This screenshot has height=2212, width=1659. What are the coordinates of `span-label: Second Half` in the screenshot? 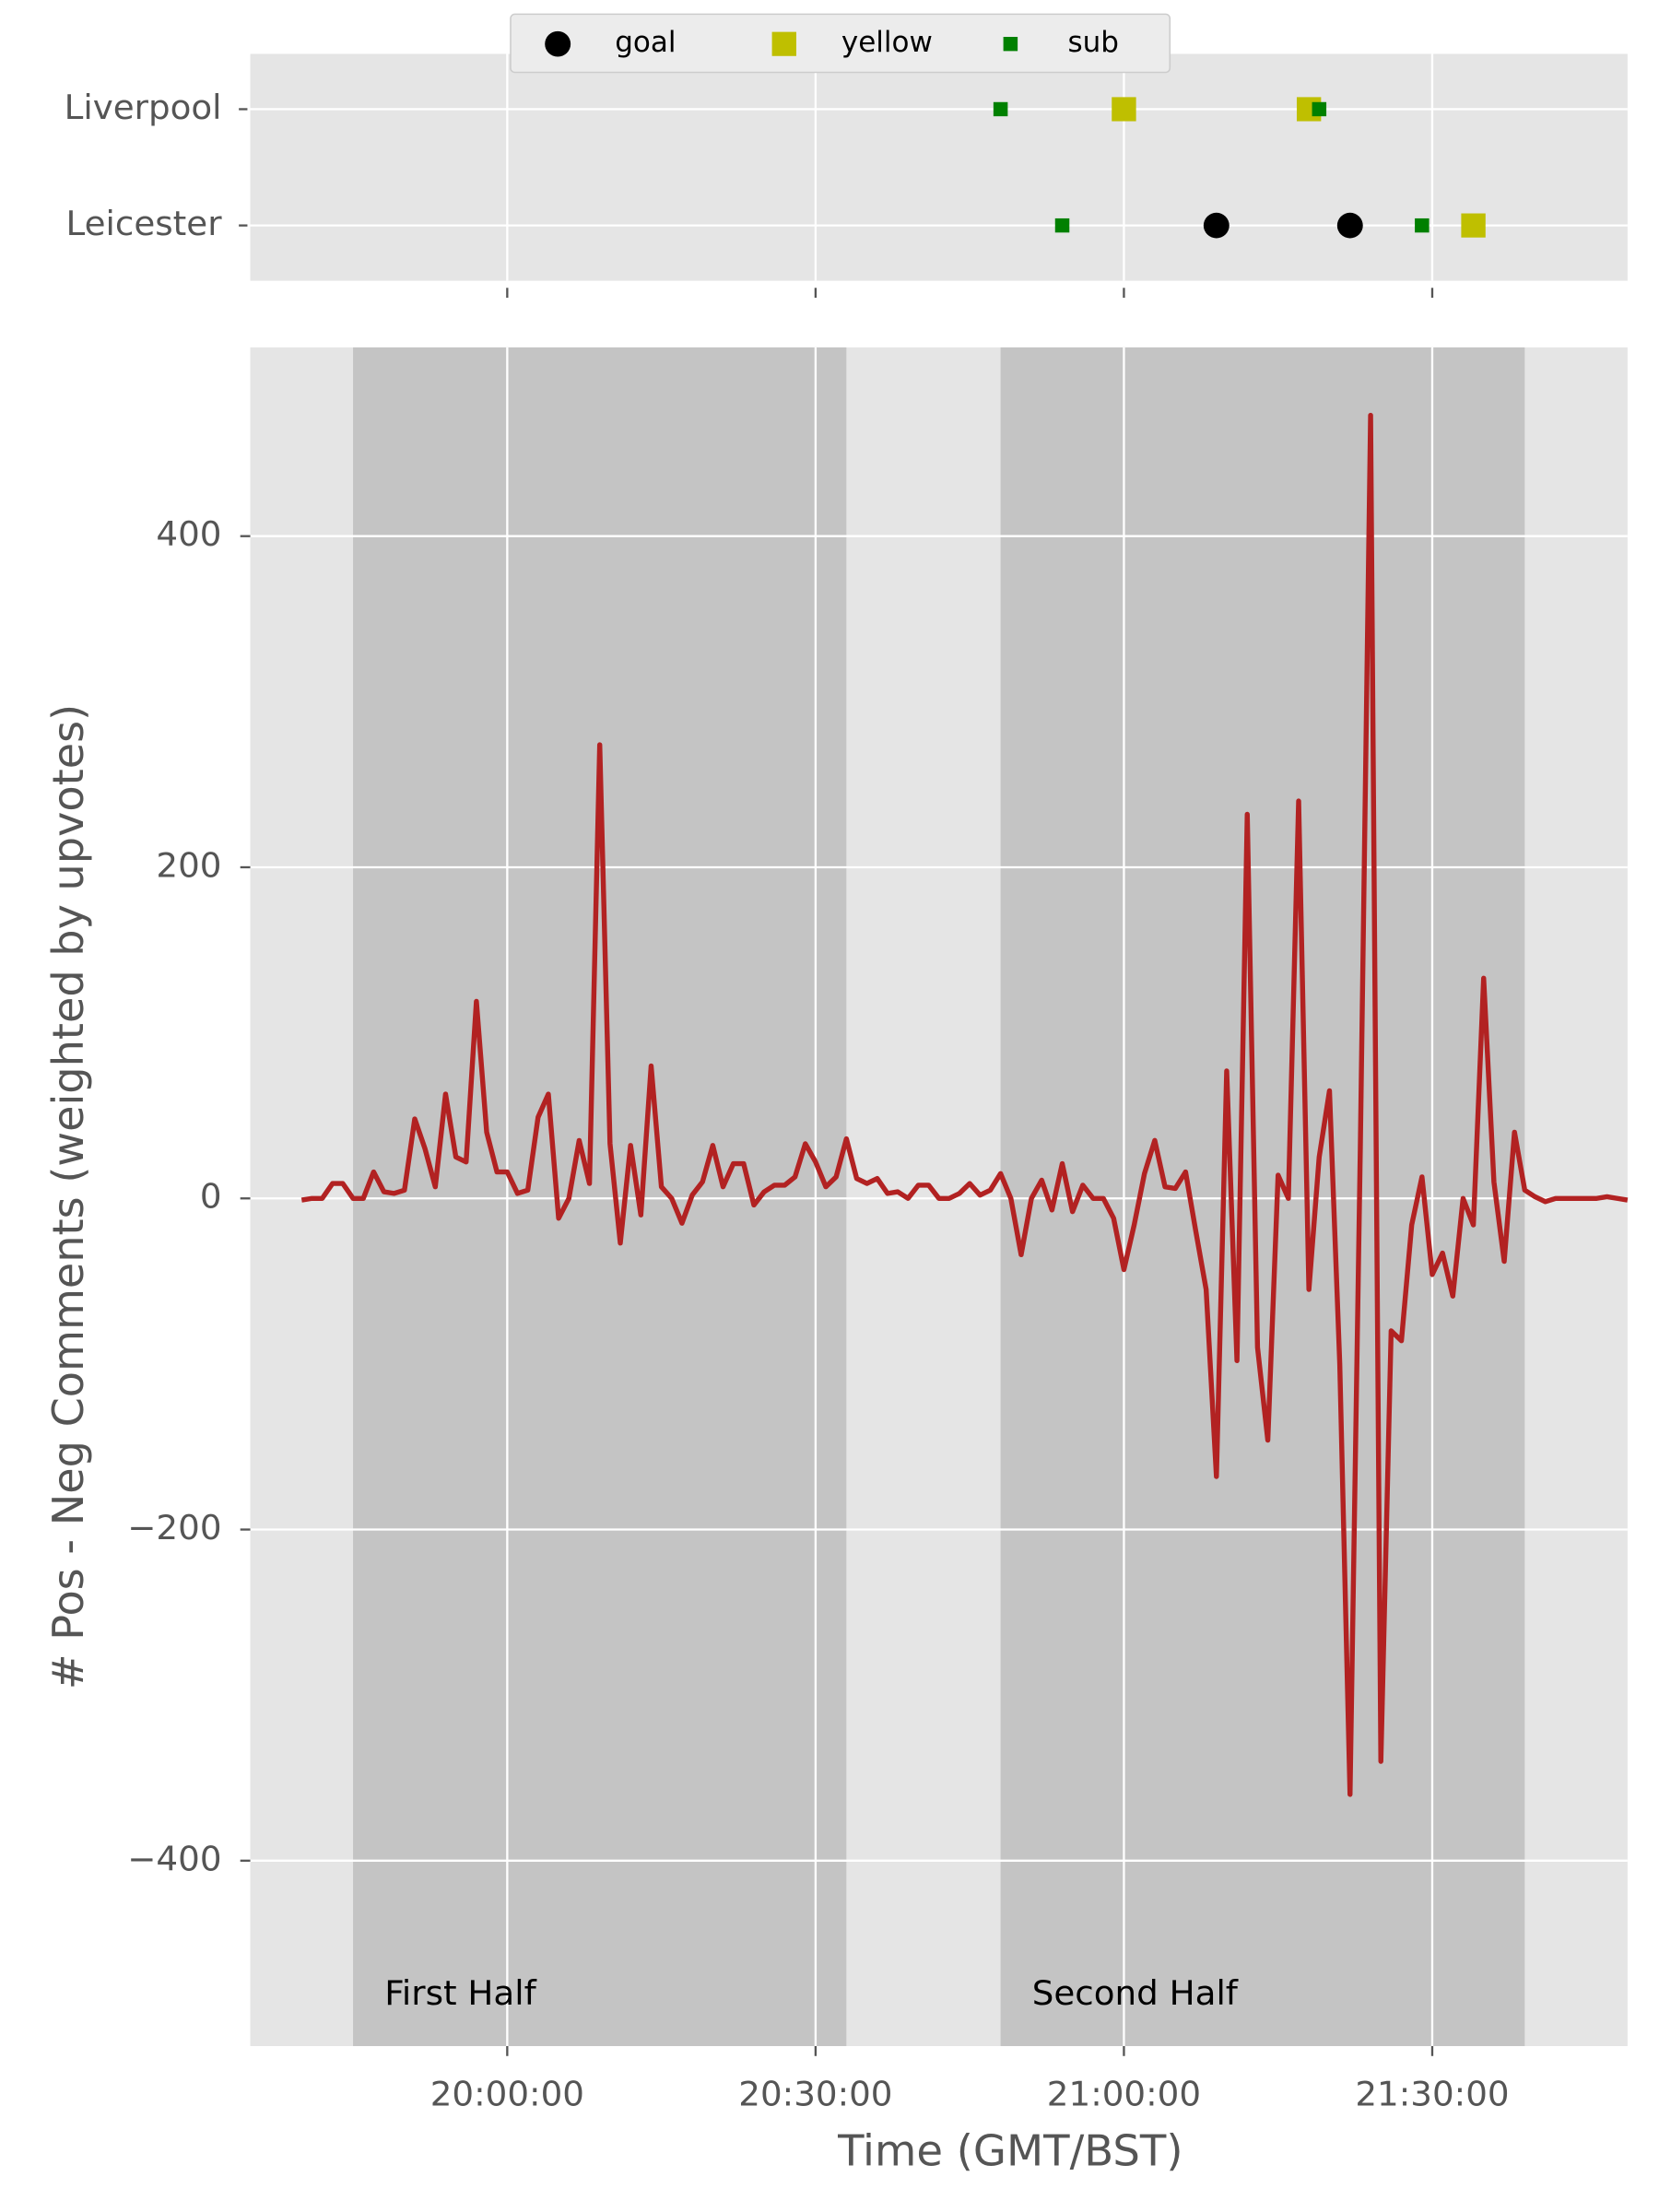 It's located at (1135, 1993).